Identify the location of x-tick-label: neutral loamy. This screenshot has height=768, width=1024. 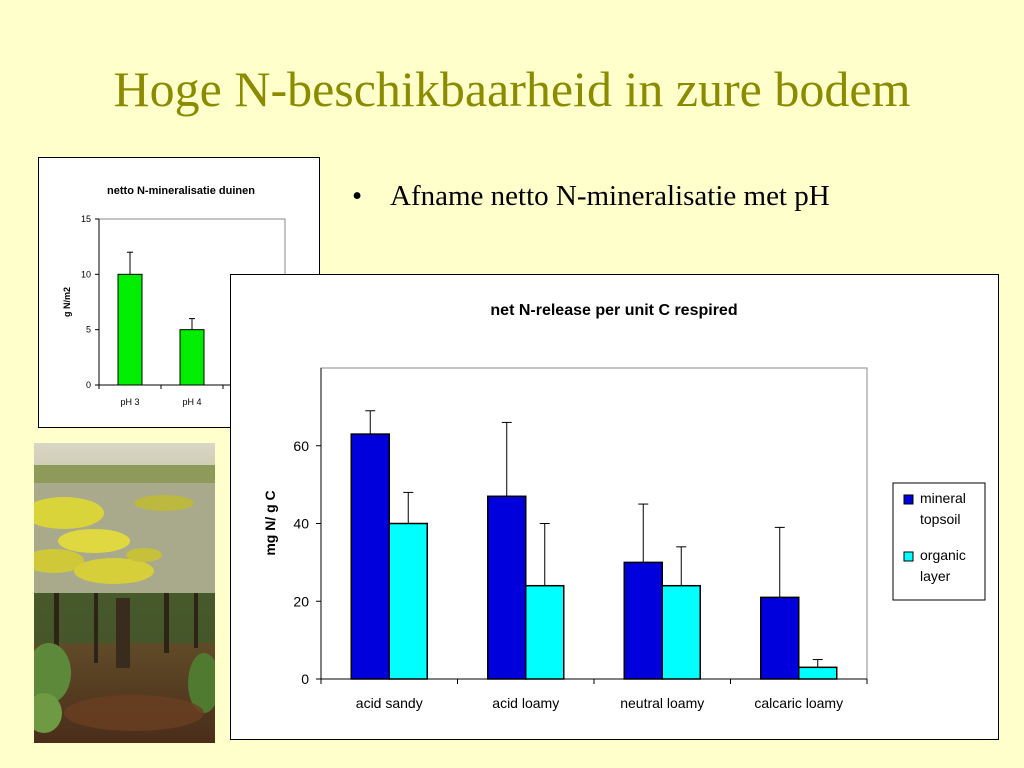
(662, 703).